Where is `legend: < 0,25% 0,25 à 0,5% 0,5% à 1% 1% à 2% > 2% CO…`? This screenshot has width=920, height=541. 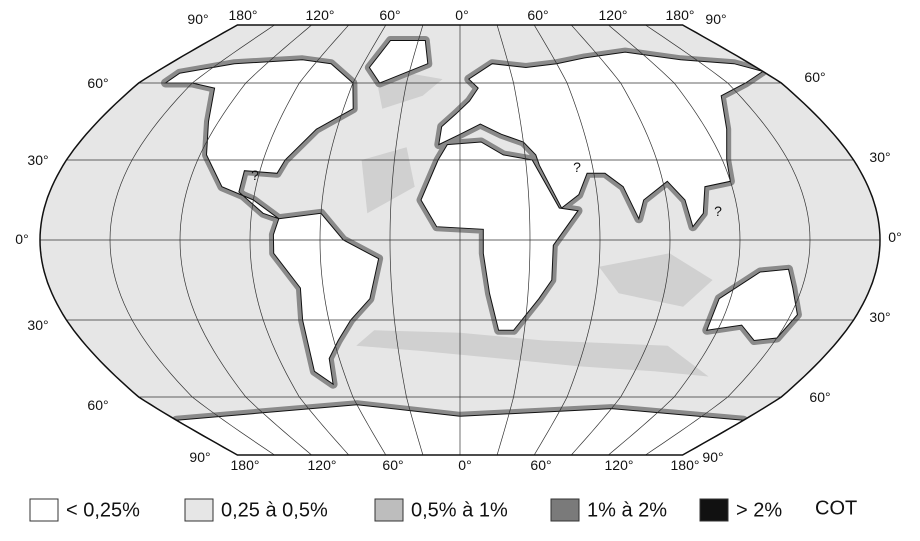 legend: < 0,25% 0,25 à 0,5% 0,5% à 1% 1% à 2% > 2% CO… is located at coordinates (443, 509).